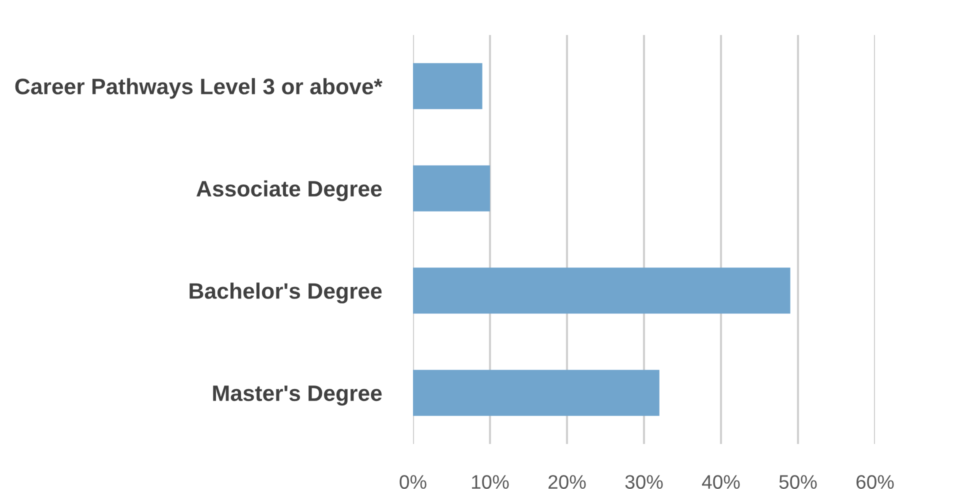 The width and height of the screenshot is (955, 489). What do you see at coordinates (286, 293) in the screenshot?
I see `y-tick-label: Bachelor's Degree` at bounding box center [286, 293].